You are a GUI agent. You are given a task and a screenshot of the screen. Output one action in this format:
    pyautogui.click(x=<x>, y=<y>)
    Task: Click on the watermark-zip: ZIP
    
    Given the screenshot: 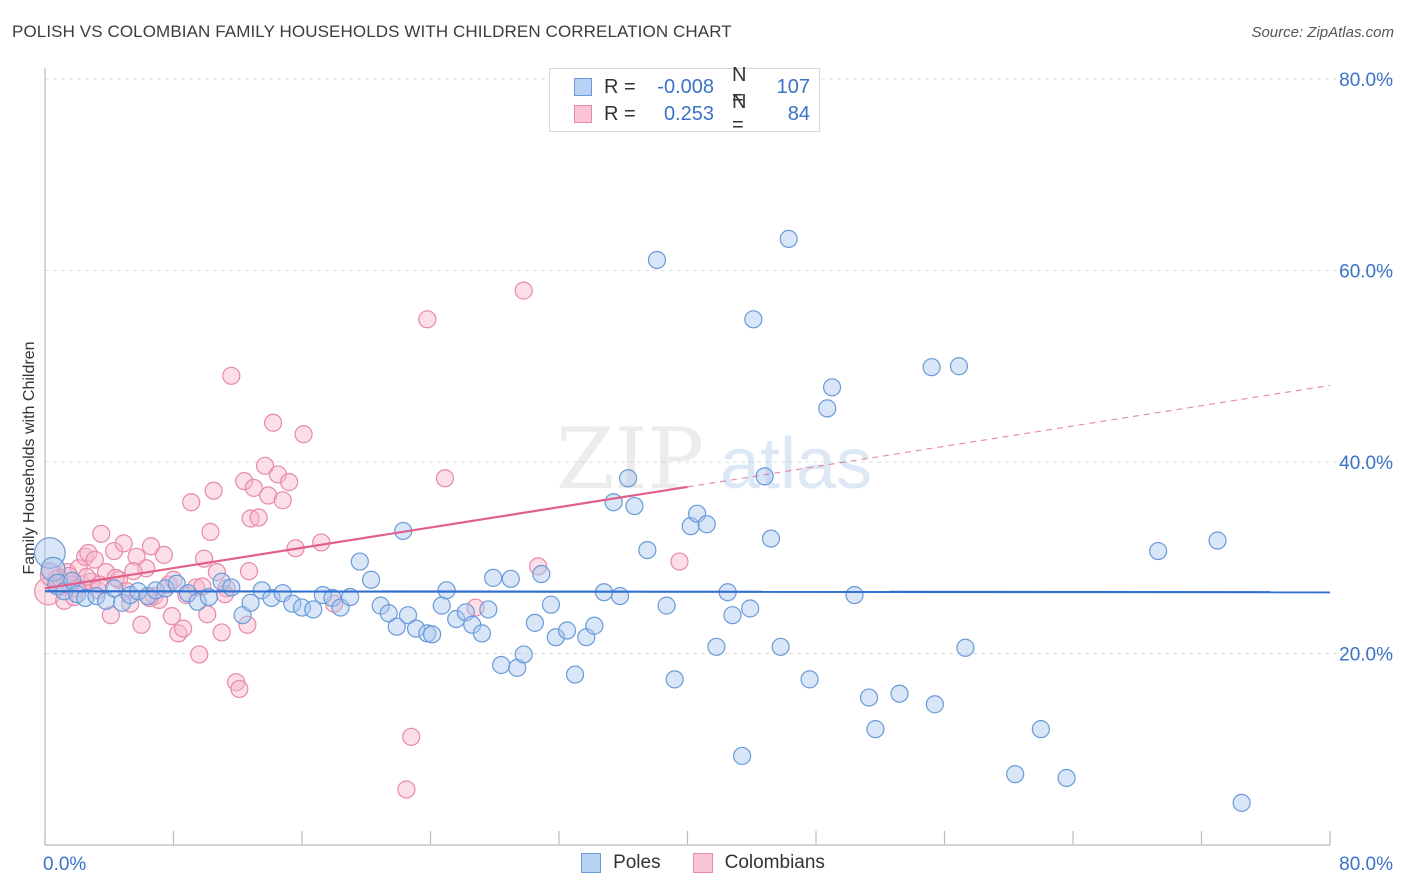 What is the action you would take?
    pyautogui.click(x=630, y=459)
    